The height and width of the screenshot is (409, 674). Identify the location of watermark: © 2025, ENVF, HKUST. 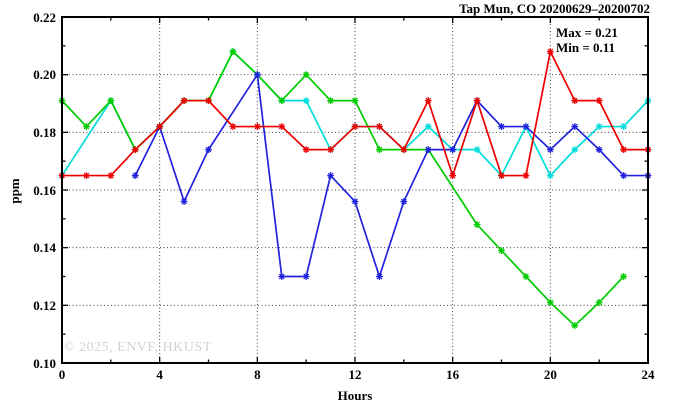
(138, 347).